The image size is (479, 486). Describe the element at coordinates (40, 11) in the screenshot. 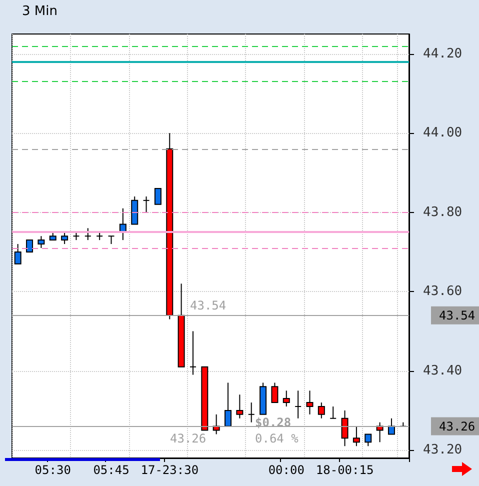

I see `chart-title: 3 Min` at that location.